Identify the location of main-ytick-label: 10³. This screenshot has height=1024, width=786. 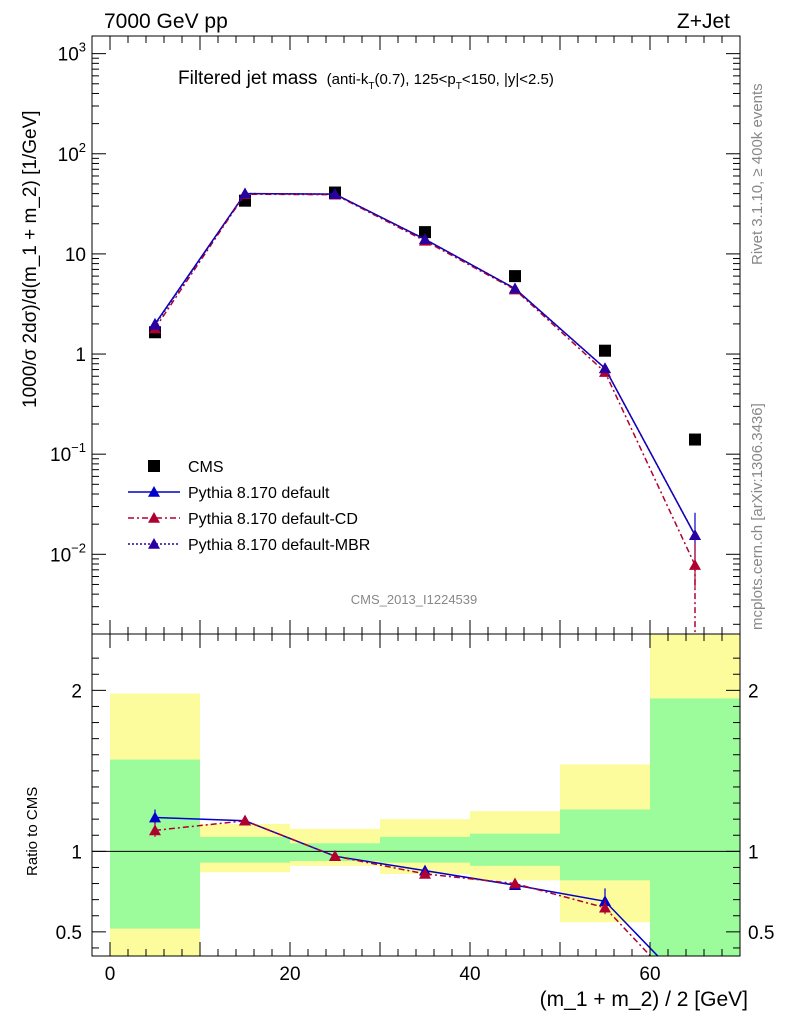
(72, 53).